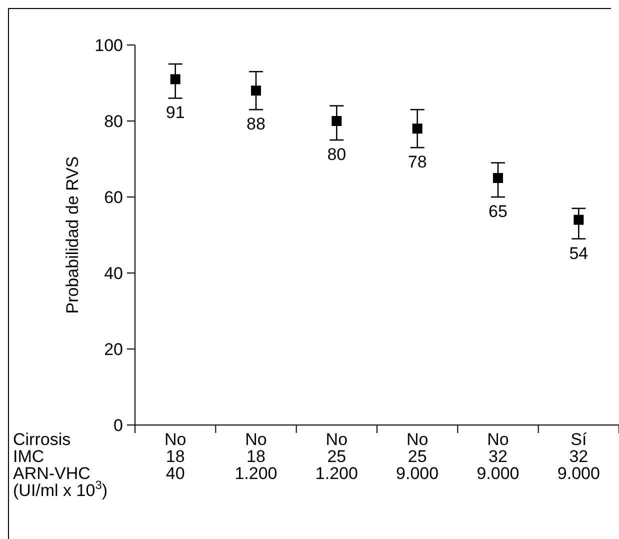  What do you see at coordinates (336, 456) in the screenshot?
I see `x-tick-label: No 25 1.200` at bounding box center [336, 456].